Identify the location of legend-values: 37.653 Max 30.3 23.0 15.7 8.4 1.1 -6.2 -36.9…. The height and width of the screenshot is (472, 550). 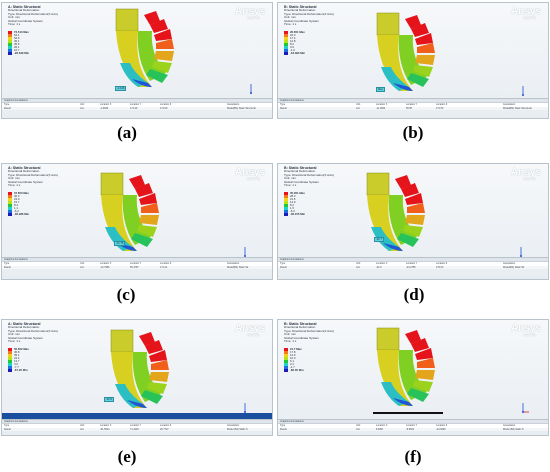
(22, 203).